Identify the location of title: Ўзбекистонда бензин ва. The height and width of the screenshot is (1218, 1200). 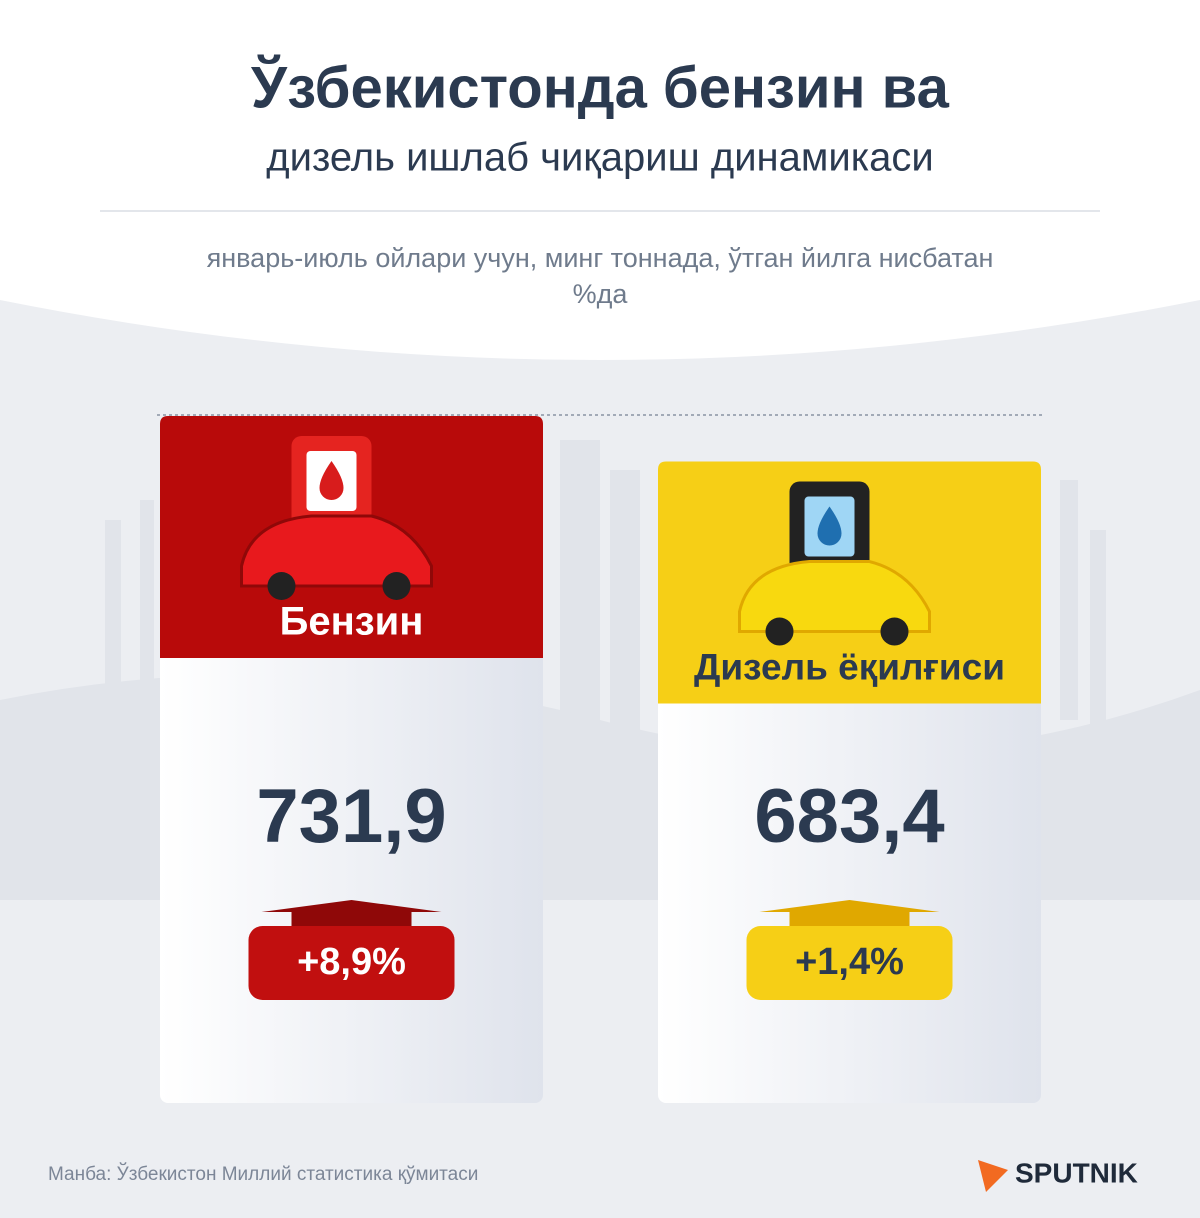
(599, 87).